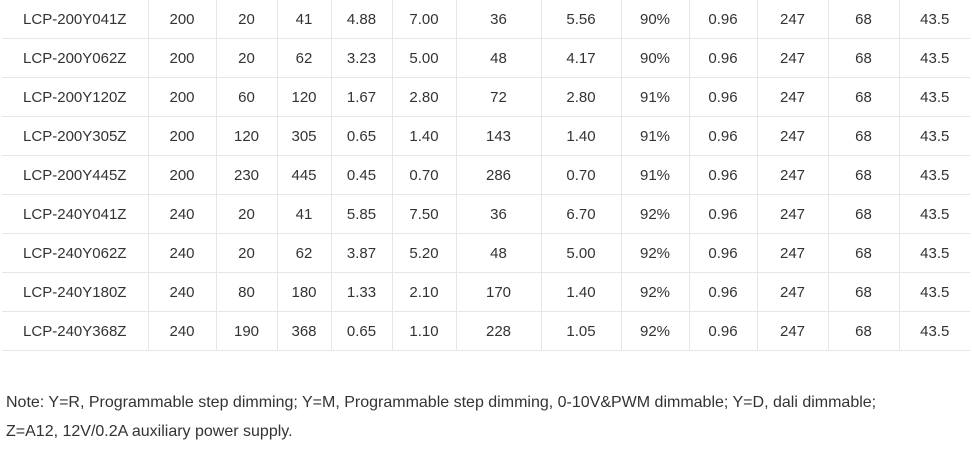  Describe the element at coordinates (362, 19) in the screenshot. I see `table-cell: 4.88` at that location.